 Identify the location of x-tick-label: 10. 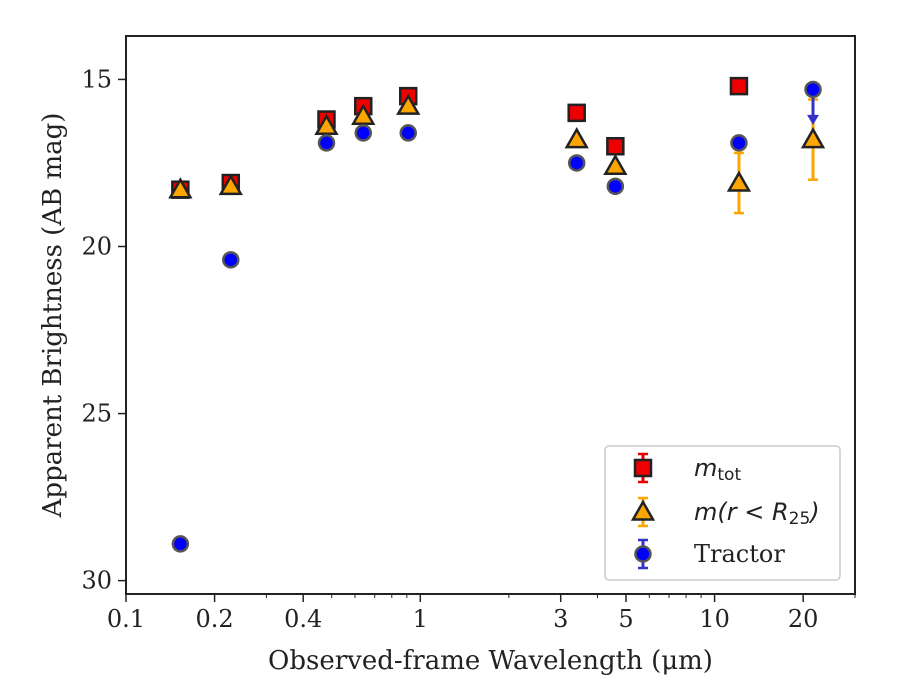
(714, 619).